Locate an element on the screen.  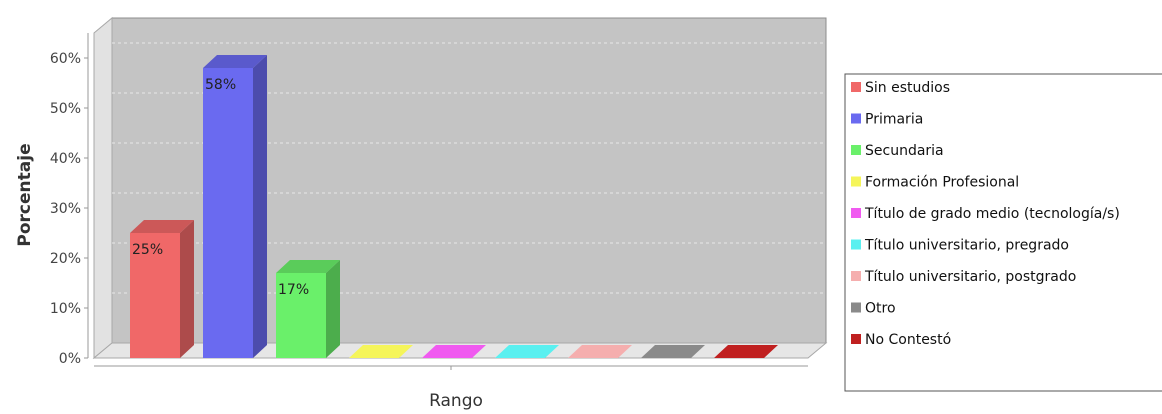
y-axis: 0% 10% 20% 30% 40% 50% 60% is located at coordinates (69, 200).